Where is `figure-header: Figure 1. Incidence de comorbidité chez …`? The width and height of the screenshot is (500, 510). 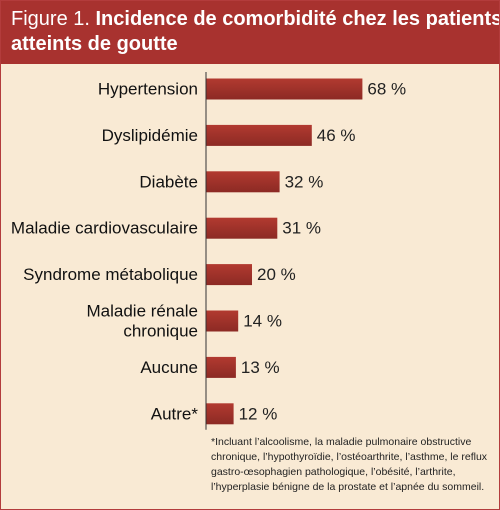
figure-header: Figure 1. Incidence de comorbidité chez … is located at coordinates (250, 32).